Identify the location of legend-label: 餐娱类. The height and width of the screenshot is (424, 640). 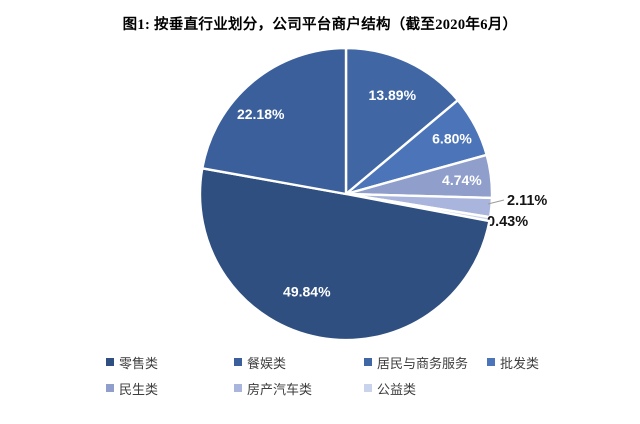
(267, 363).